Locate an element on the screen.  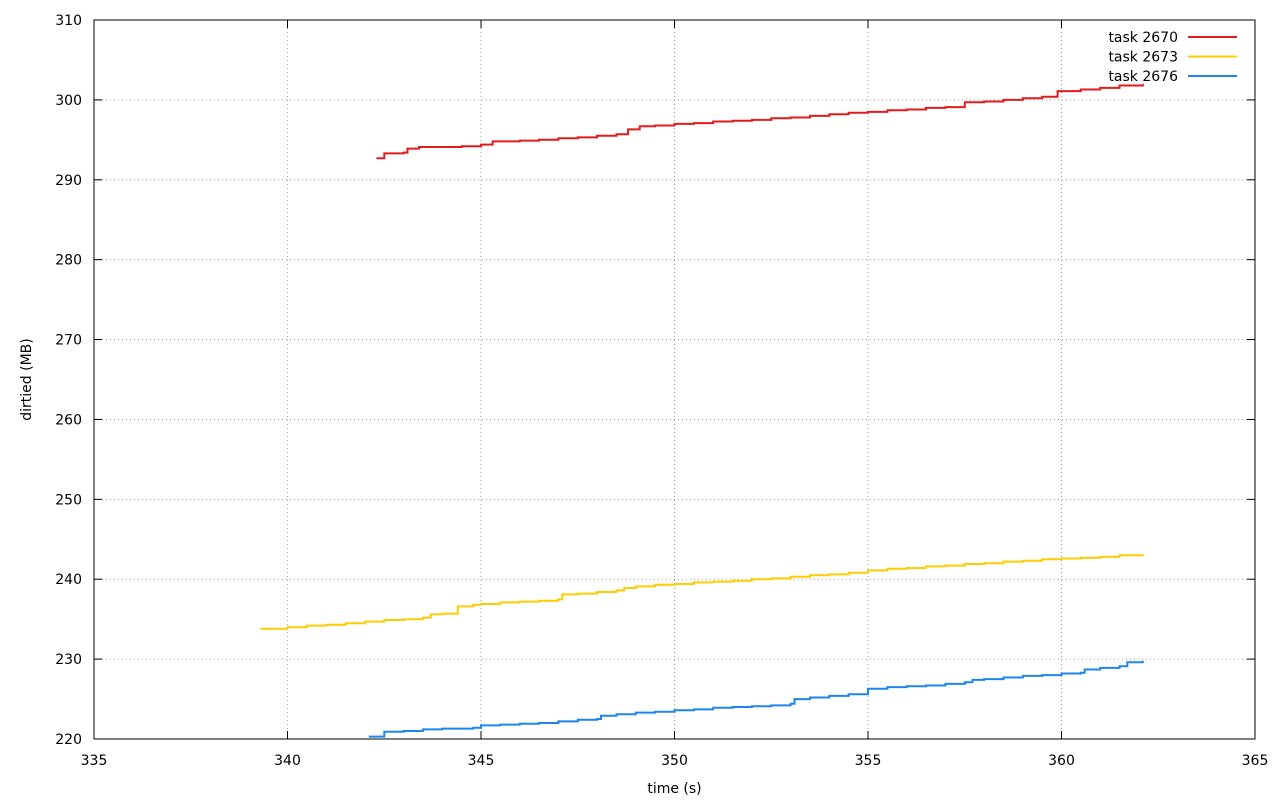
y-tick-label: 290 is located at coordinates (68, 181).